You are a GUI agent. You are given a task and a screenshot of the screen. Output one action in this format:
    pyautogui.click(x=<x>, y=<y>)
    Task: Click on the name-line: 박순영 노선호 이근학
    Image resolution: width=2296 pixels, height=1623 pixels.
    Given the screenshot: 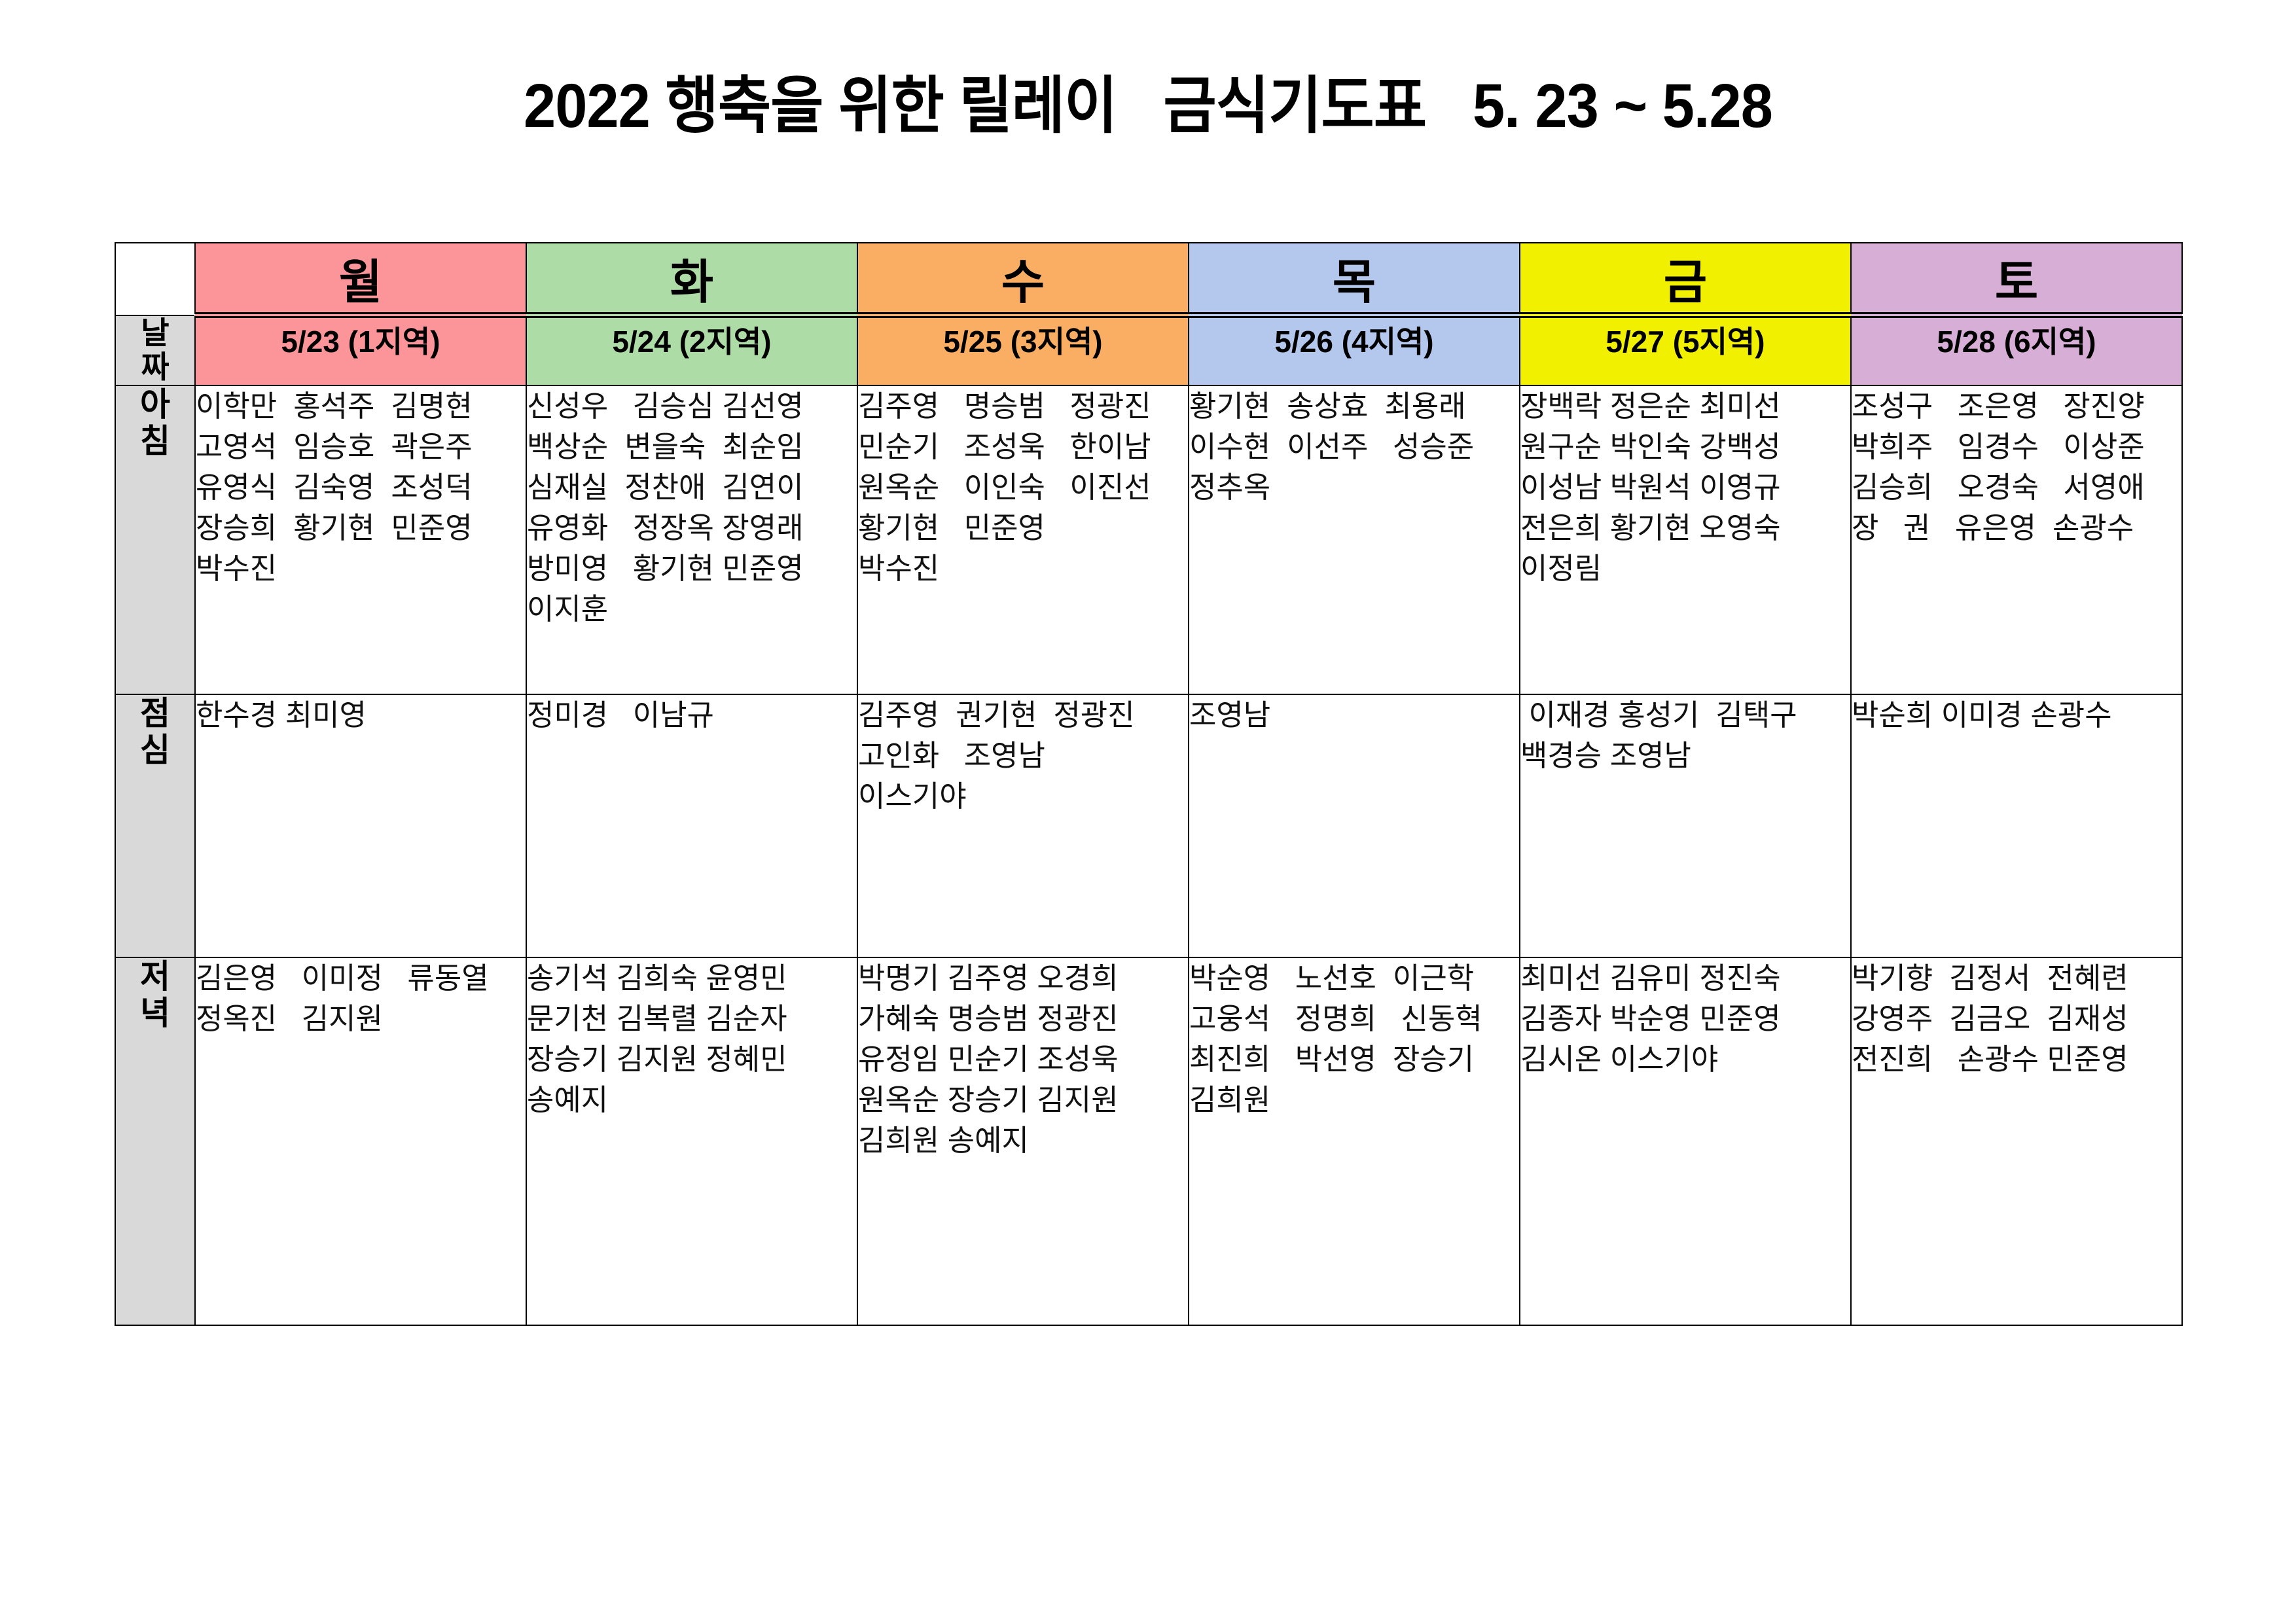 What is the action you would take?
    pyautogui.click(x=1332, y=978)
    